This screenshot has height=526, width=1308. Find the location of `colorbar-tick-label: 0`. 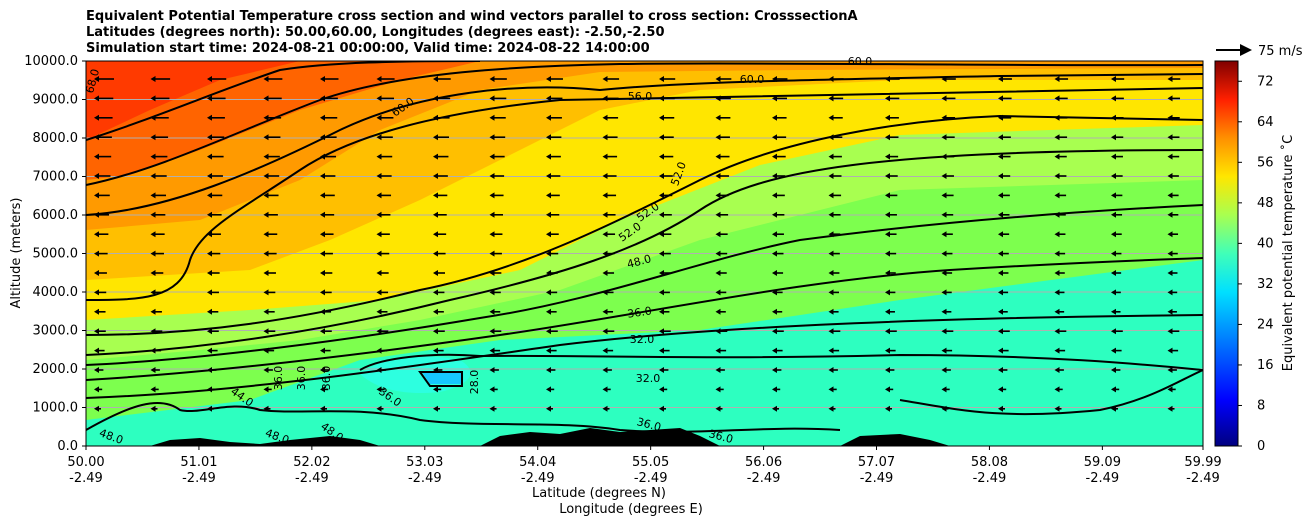

colorbar-tick-label: 0 is located at coordinates (1261, 446).